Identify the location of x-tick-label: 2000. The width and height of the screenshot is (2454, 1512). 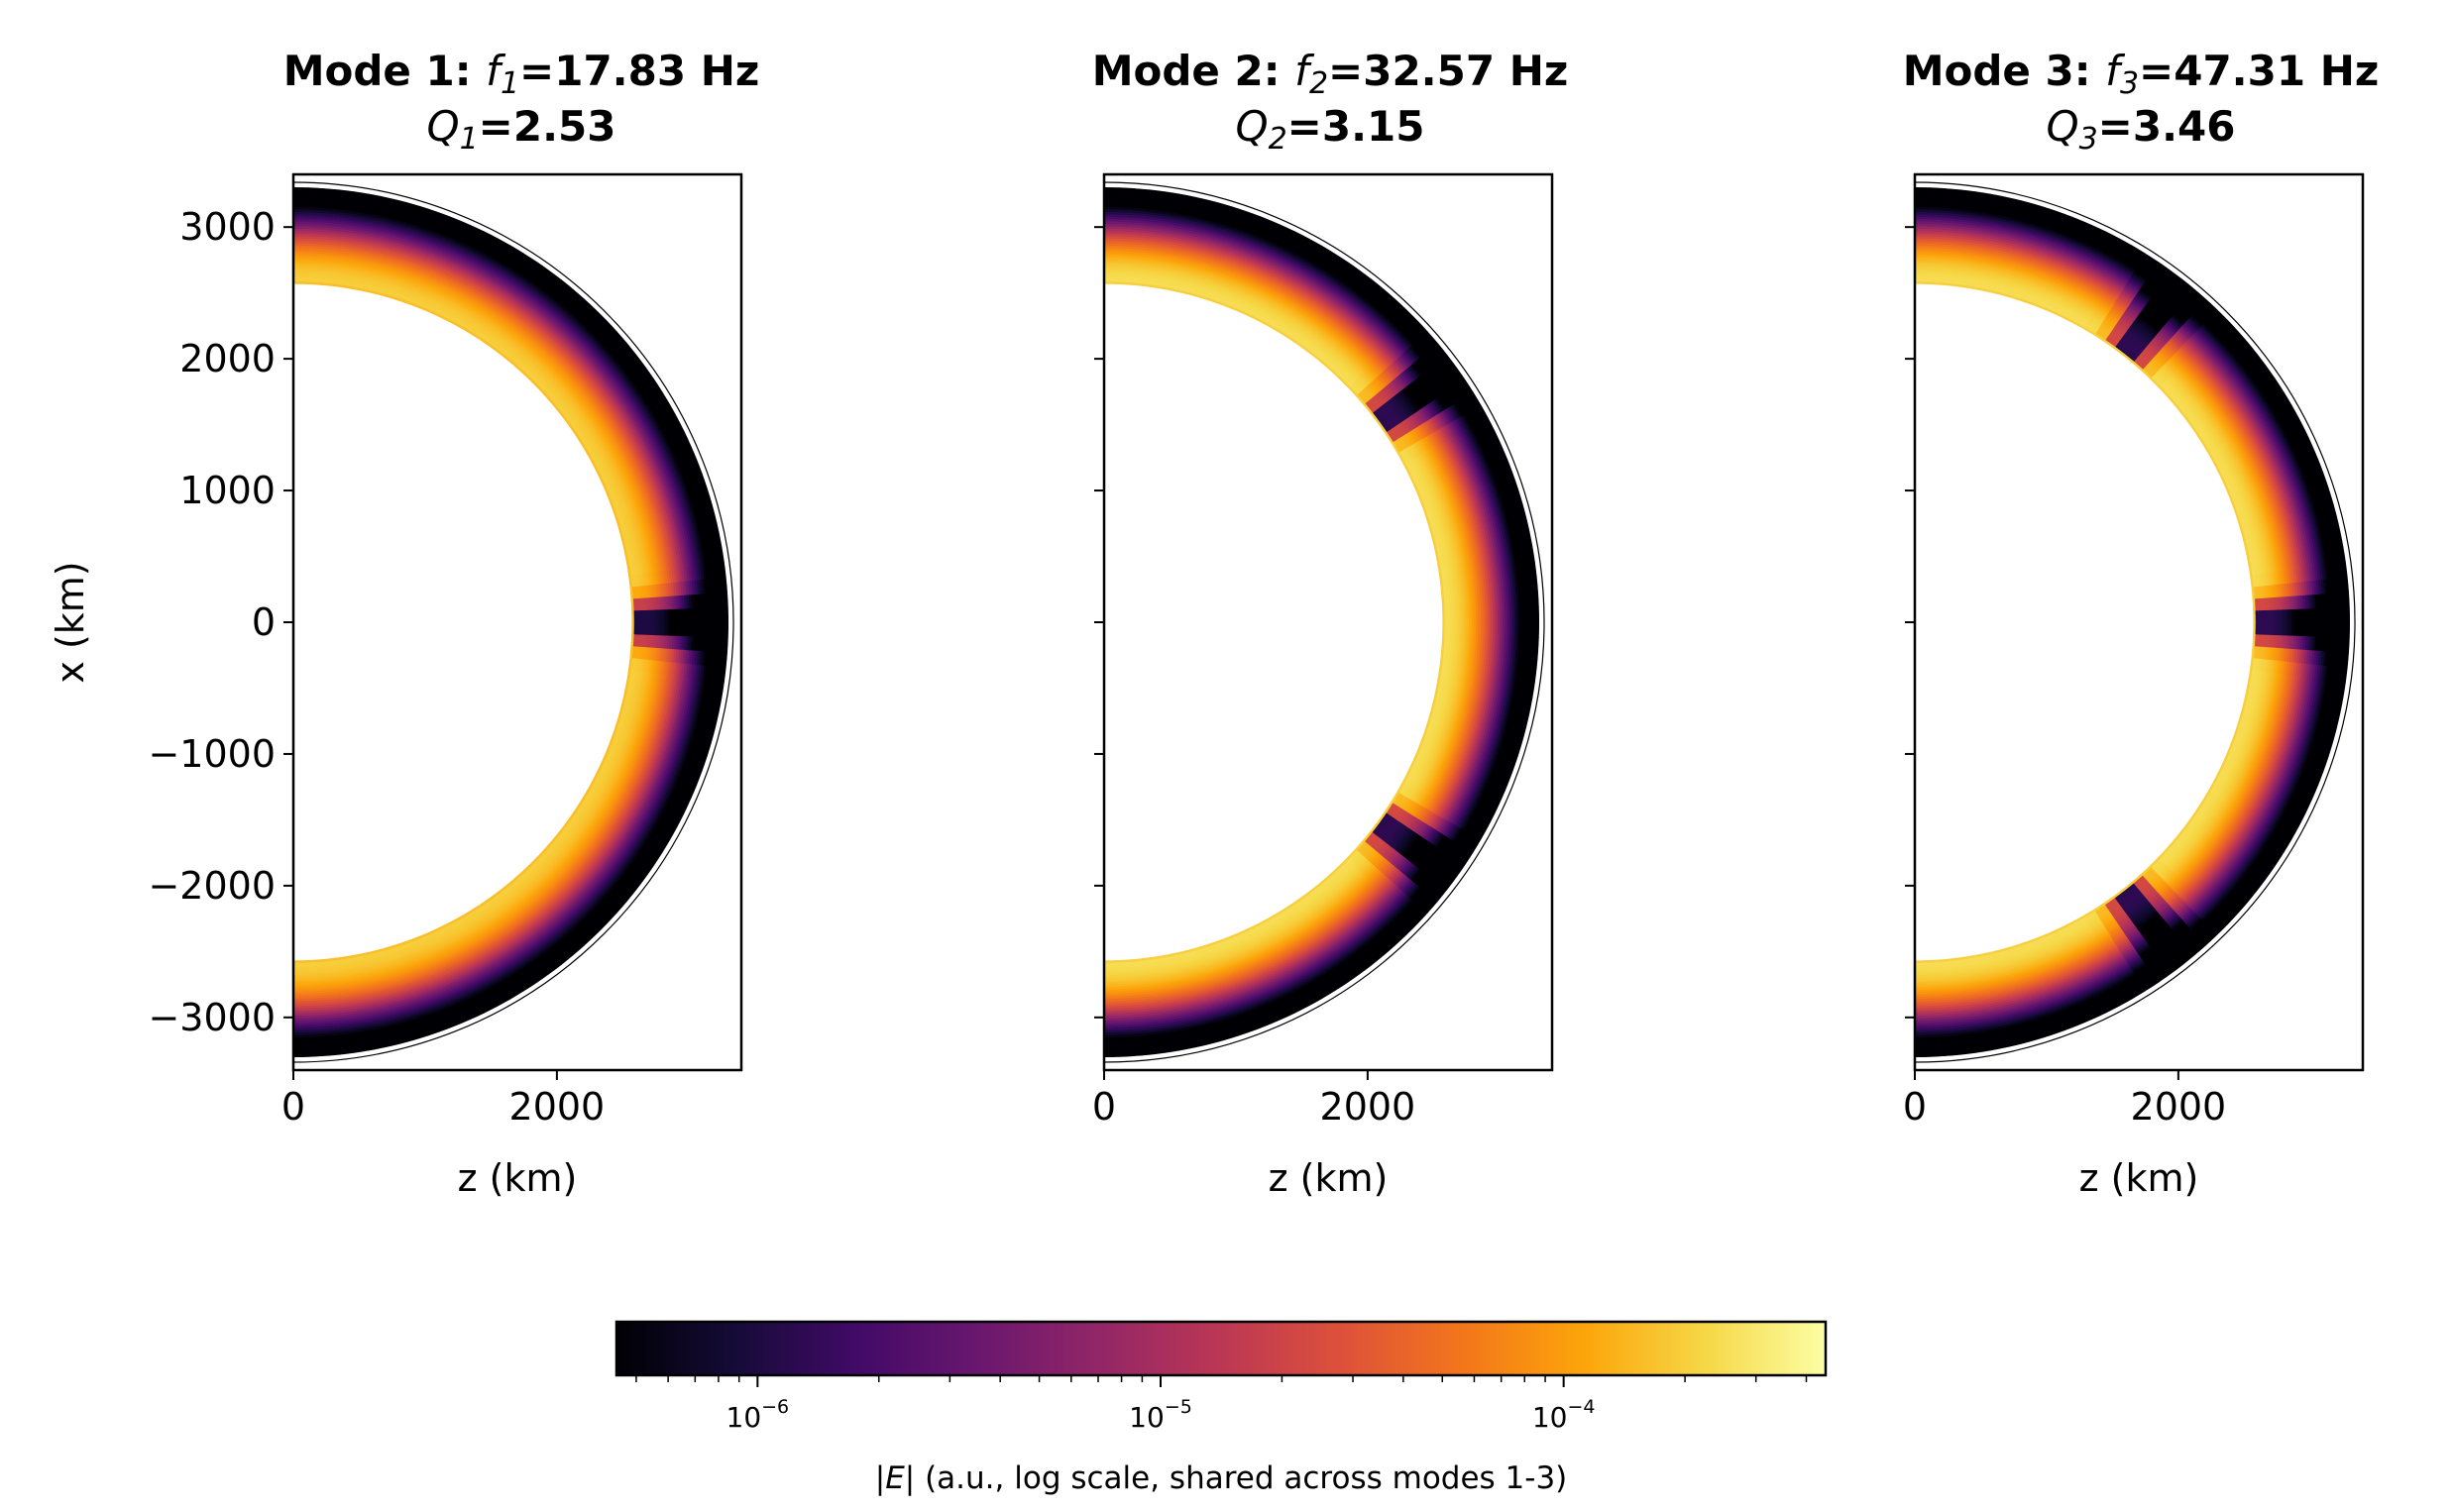
(557, 1107).